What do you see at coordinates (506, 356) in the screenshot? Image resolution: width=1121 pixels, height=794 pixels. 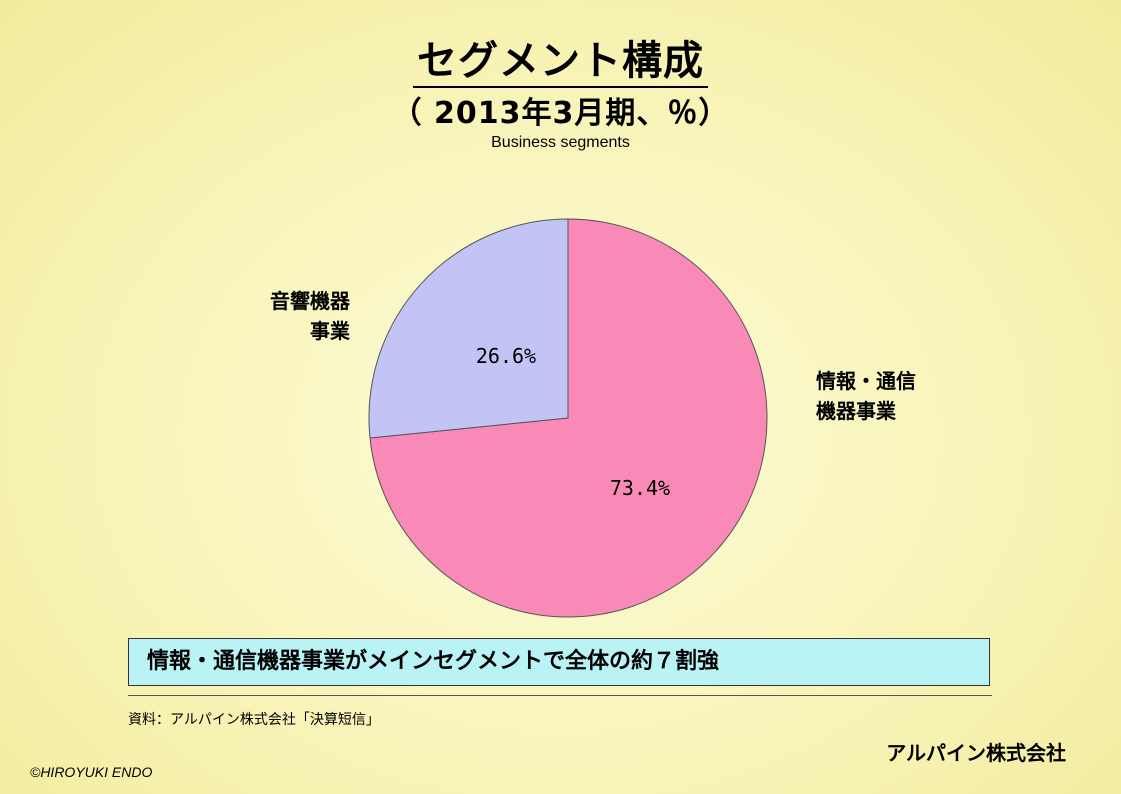 I see `pie-value-label-1: 26.6%` at bounding box center [506, 356].